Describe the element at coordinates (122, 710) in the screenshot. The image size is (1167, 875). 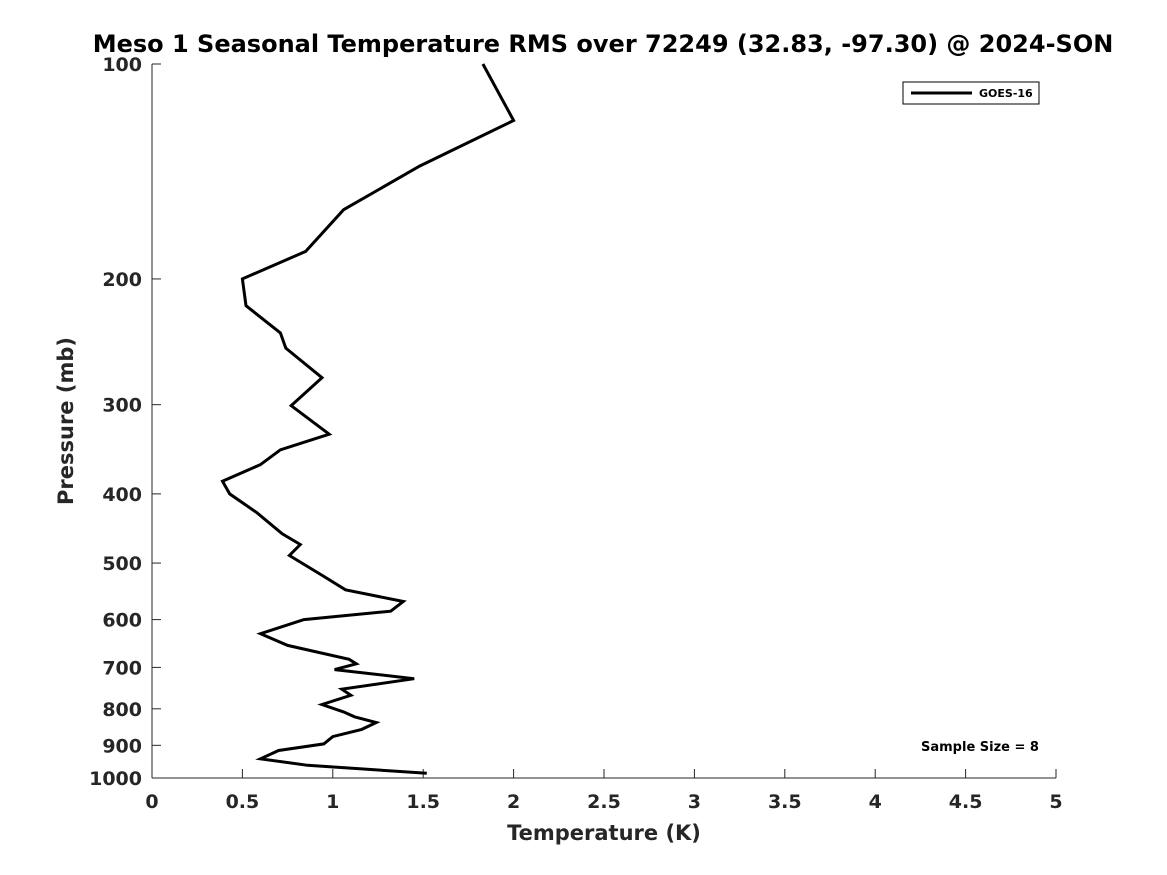
I see `y-tick-label: 800` at that location.